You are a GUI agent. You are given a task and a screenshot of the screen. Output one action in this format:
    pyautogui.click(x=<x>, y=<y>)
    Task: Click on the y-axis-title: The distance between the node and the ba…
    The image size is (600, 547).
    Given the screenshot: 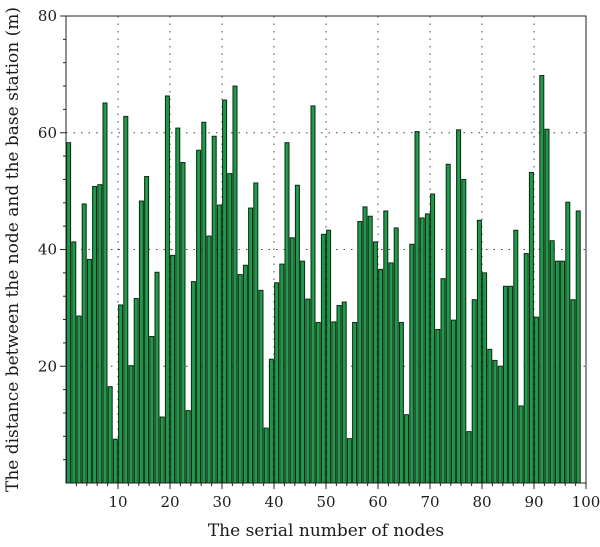 What is the action you would take?
    pyautogui.click(x=13, y=249)
    